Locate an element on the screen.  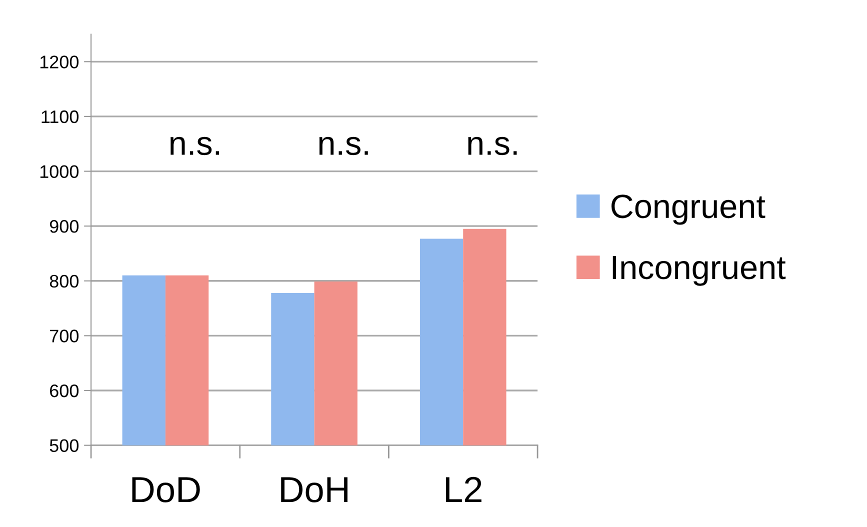
y-tick-label: 600 is located at coordinates (64, 391).